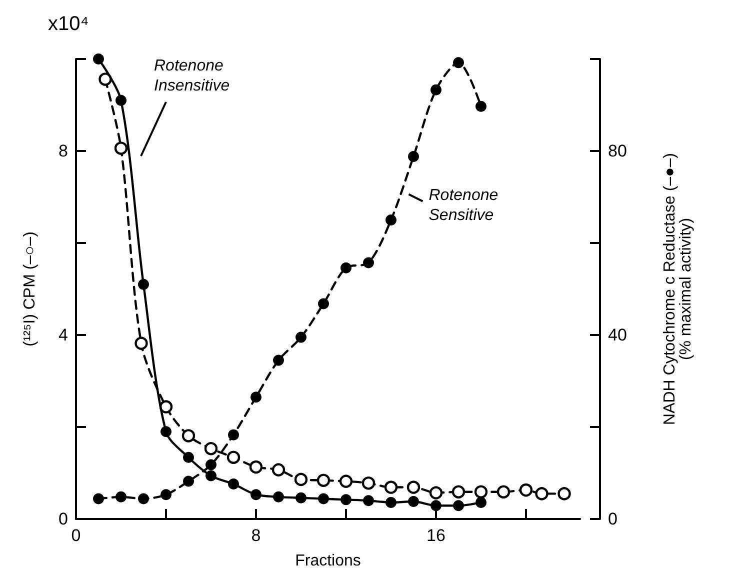  What do you see at coordinates (617, 151) in the screenshot?
I see `y2-tick-label: 80` at bounding box center [617, 151].